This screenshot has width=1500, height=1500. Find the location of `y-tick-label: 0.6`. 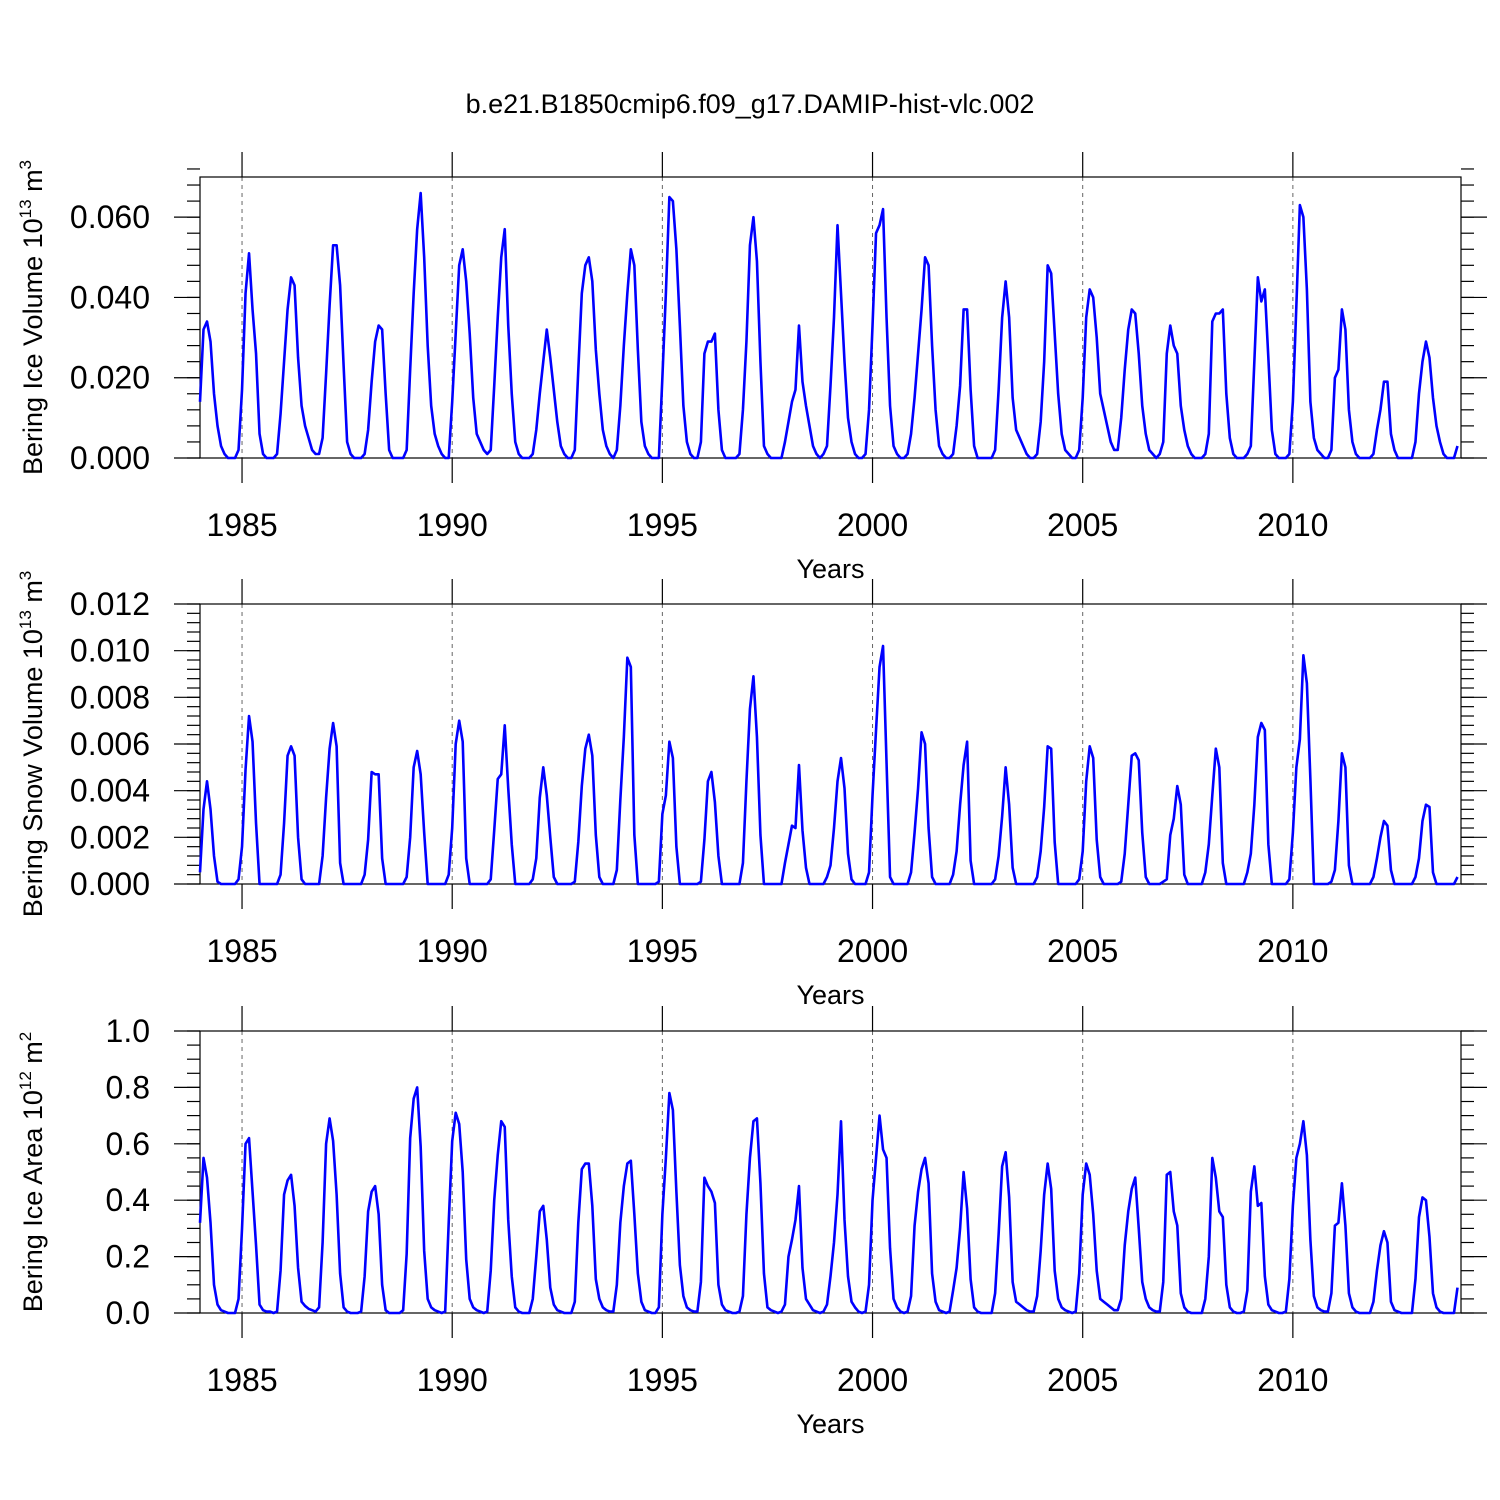

y-tick-label: 0.6 is located at coordinates (128, 1144).